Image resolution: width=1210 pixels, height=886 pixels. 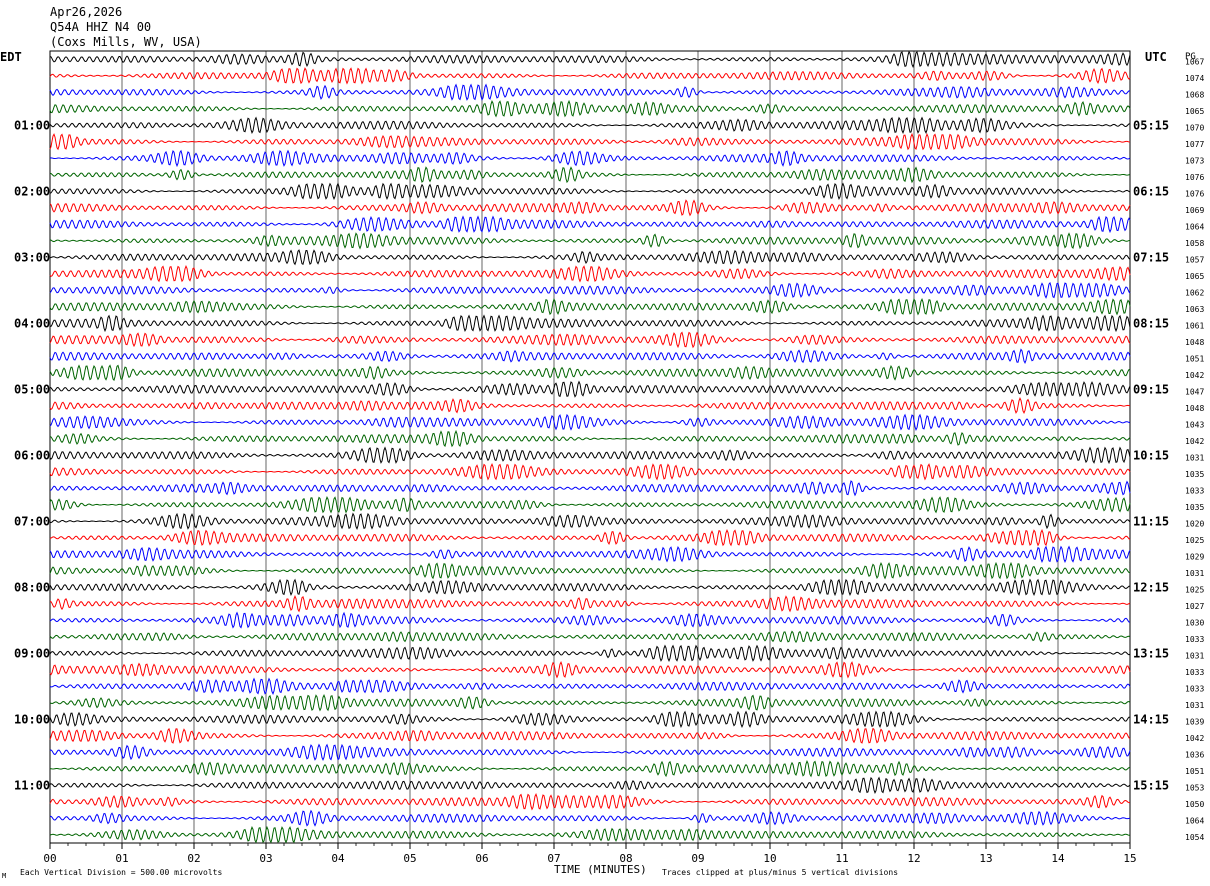 What do you see at coordinates (1151, 521) in the screenshot?
I see `utc-hour-label: 11:15` at bounding box center [1151, 521].